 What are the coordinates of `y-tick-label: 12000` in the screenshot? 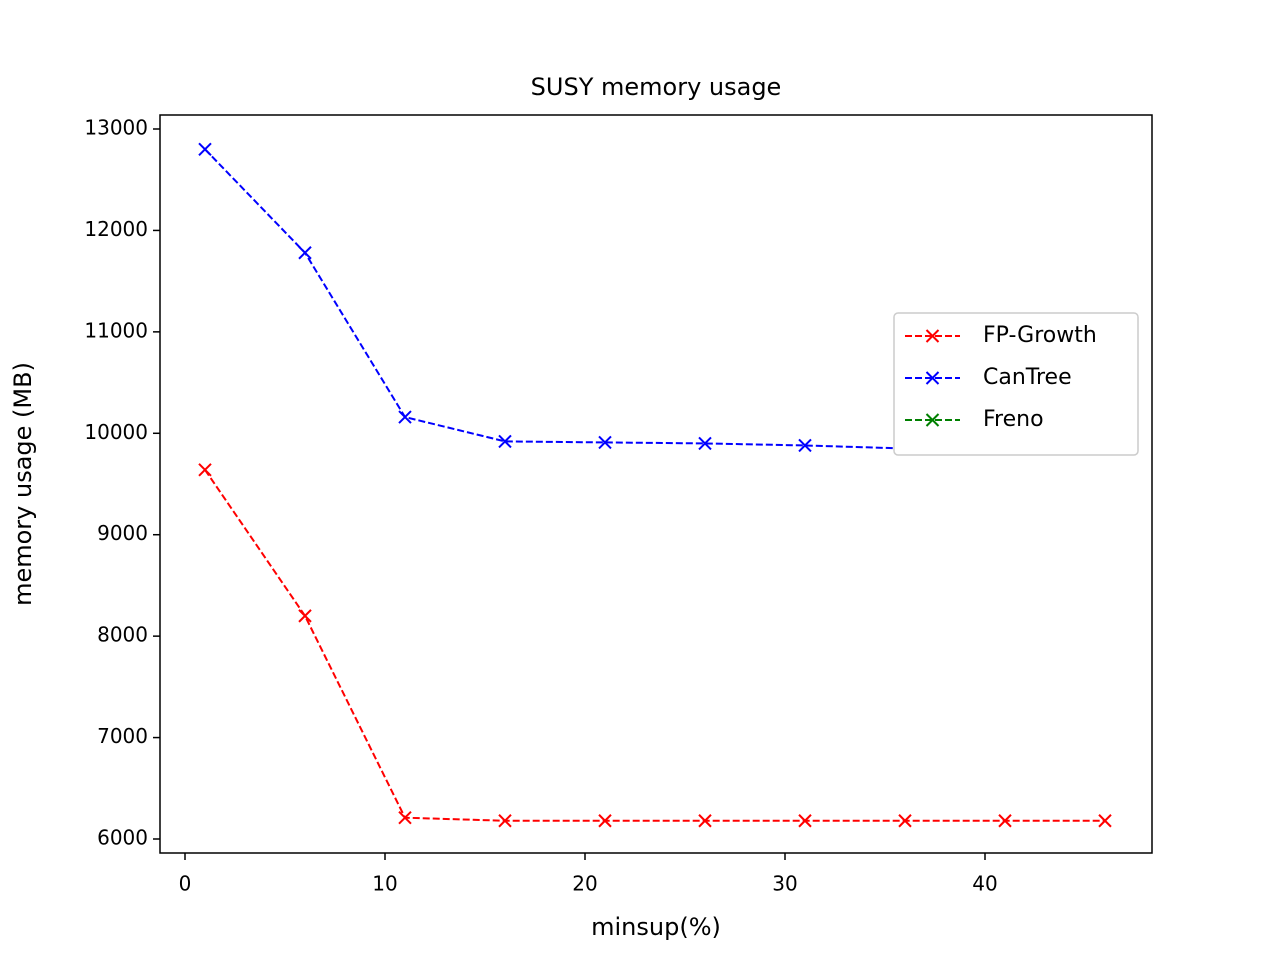 It's located at (116, 229).